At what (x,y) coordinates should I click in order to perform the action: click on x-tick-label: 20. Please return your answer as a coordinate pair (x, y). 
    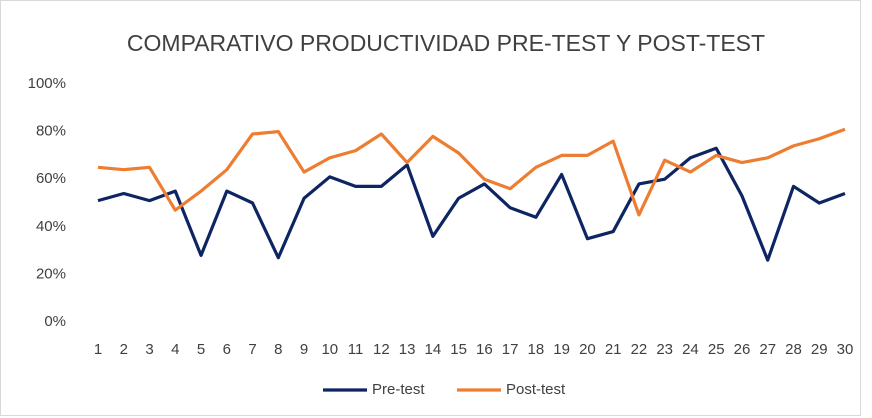
    Looking at the image, I should click on (587, 349).